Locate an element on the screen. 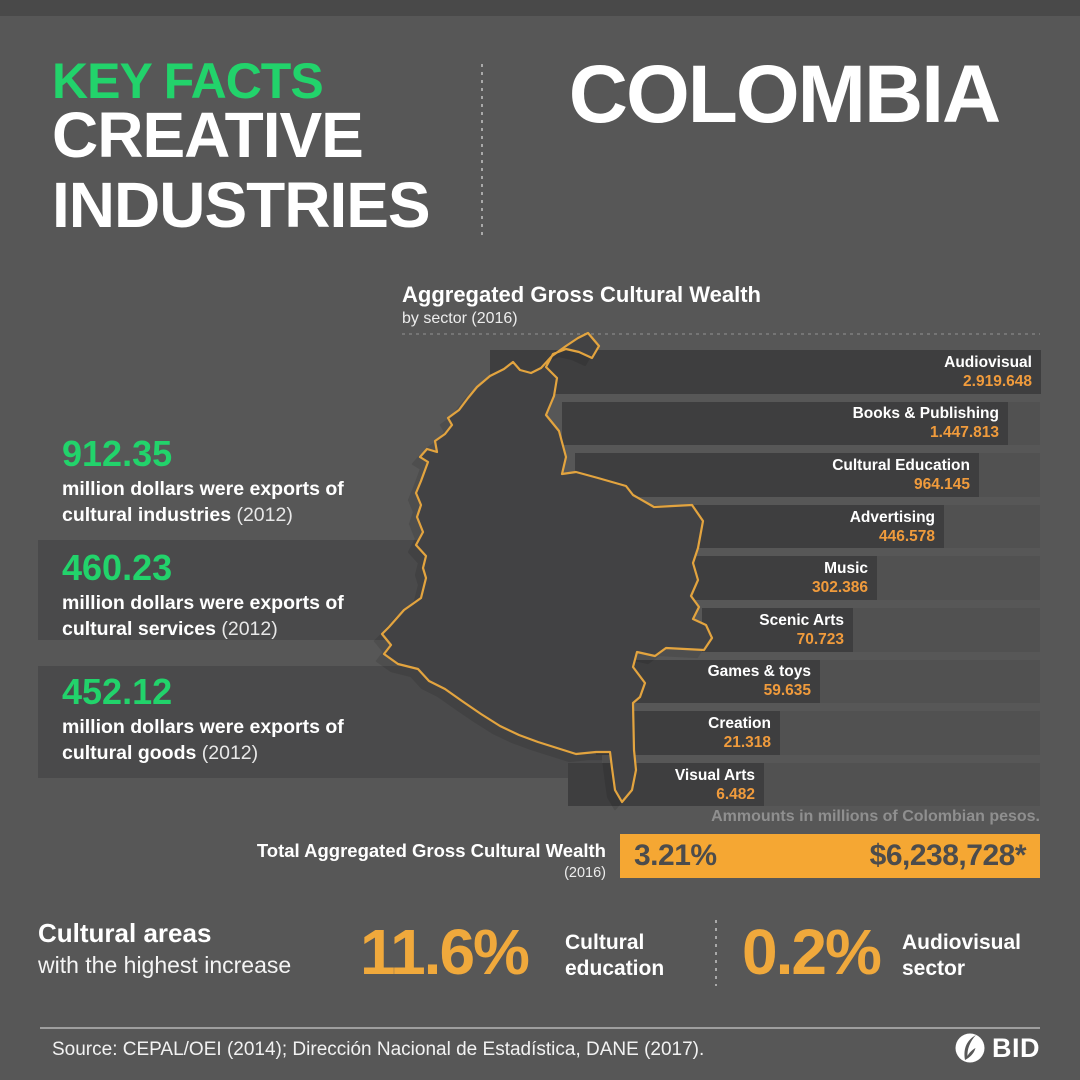  chart-title: Aggregated Gross Cultural Wealth is located at coordinates (581, 294).